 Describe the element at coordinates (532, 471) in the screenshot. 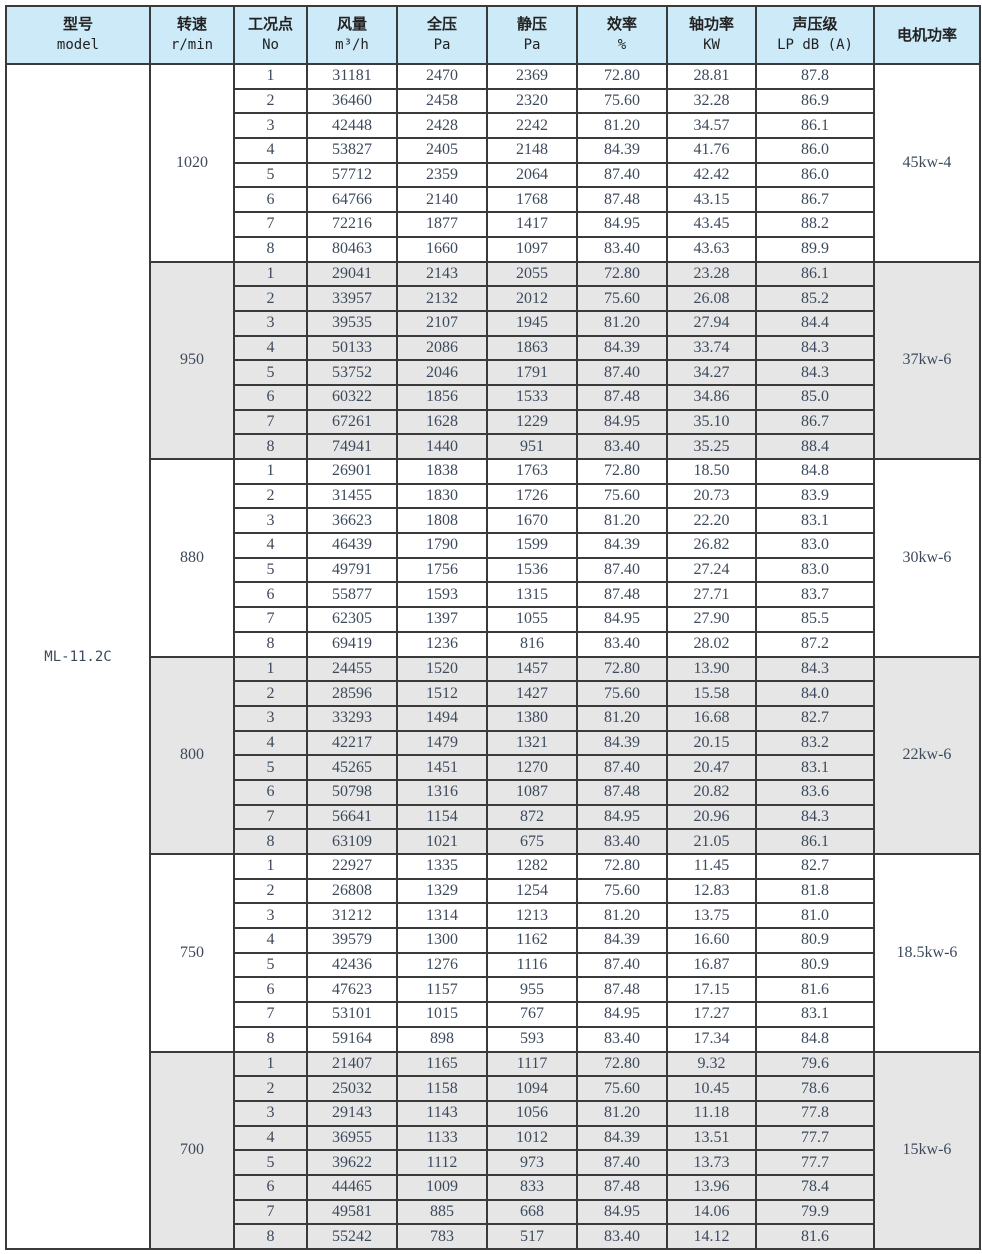

I see `static-pressure-cell: 1763` at that location.